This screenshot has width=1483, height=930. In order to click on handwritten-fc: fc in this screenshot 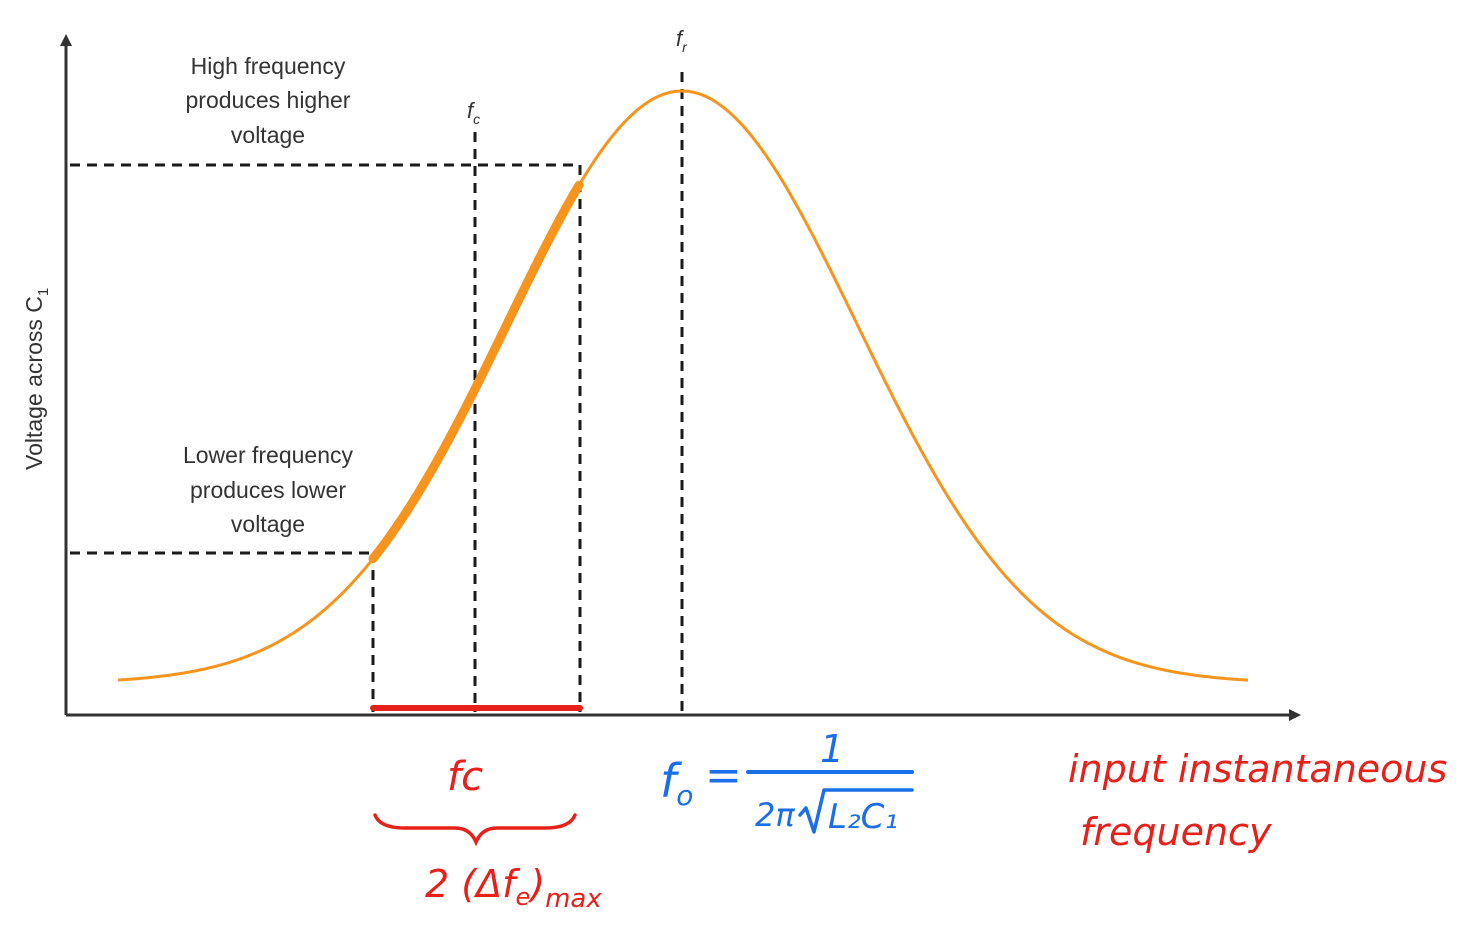, I will do `click(465, 777)`.